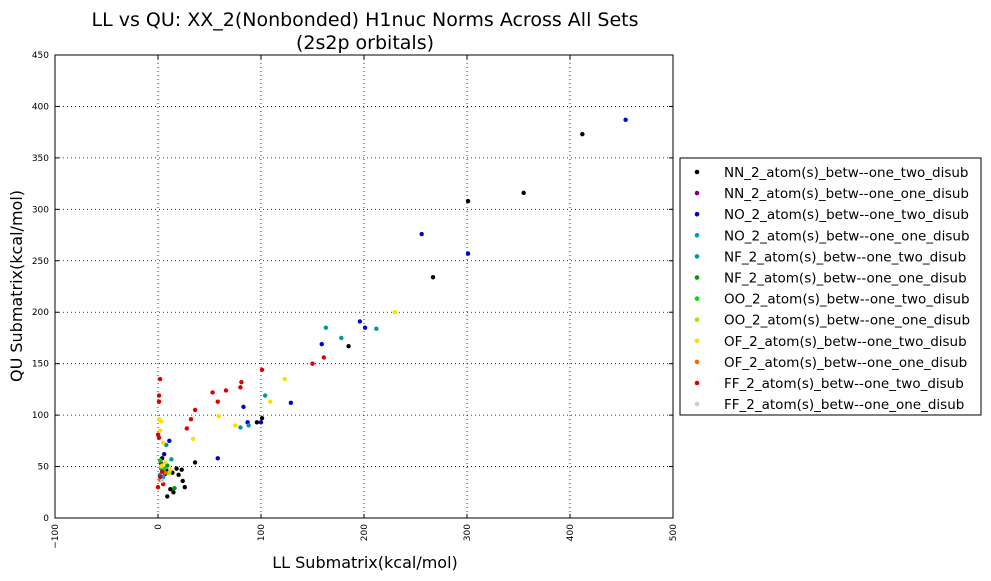 This screenshot has width=991, height=581. Describe the element at coordinates (40, 365) in the screenshot. I see `y-tick-label: 150` at that location.